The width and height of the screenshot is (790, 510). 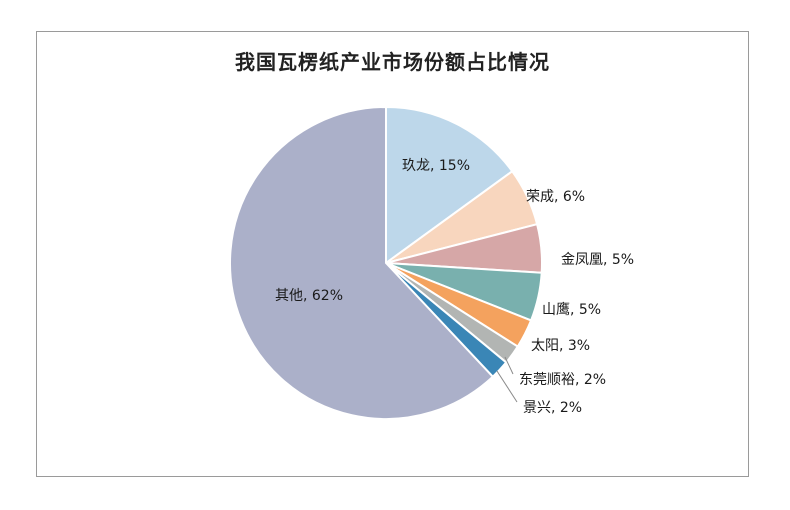 I want to click on chart-title: 我国瓦楞纸产业市场份额占比情况, so click(x=392, y=62).